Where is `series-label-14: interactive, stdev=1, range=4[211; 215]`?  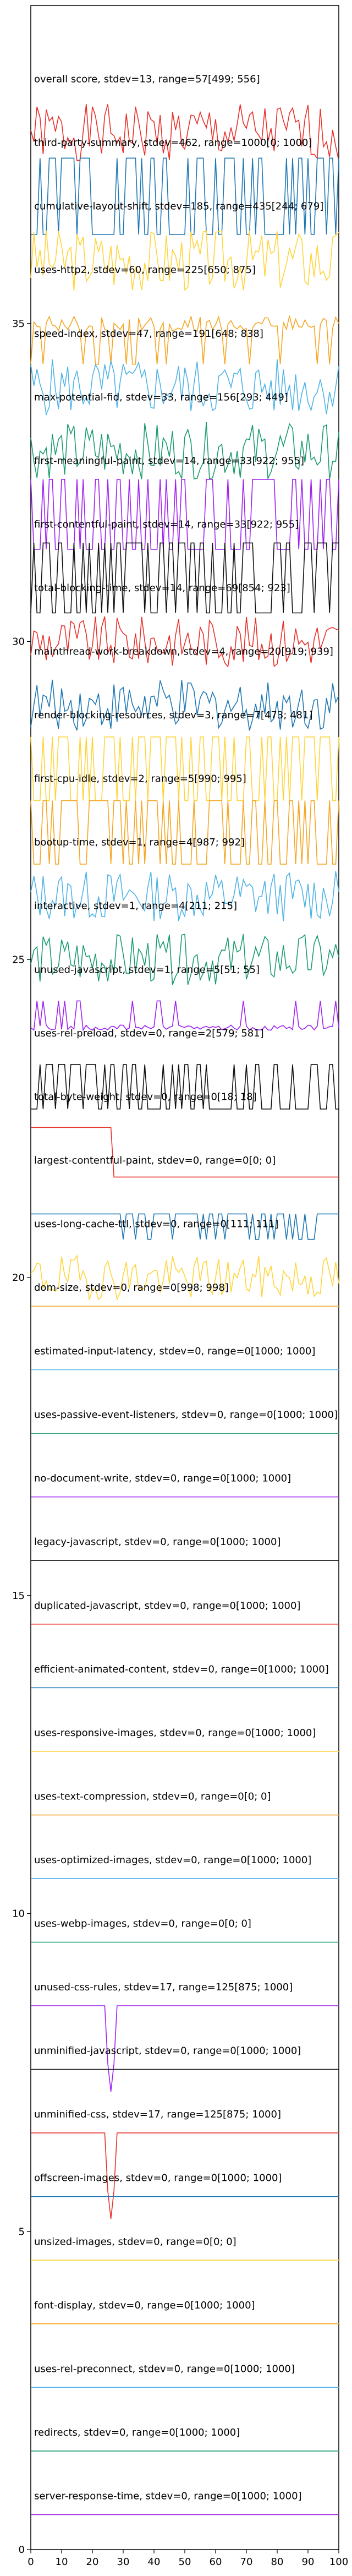
series-label-14: interactive, stdev=1, range=4[211; 215] is located at coordinates (135, 906).